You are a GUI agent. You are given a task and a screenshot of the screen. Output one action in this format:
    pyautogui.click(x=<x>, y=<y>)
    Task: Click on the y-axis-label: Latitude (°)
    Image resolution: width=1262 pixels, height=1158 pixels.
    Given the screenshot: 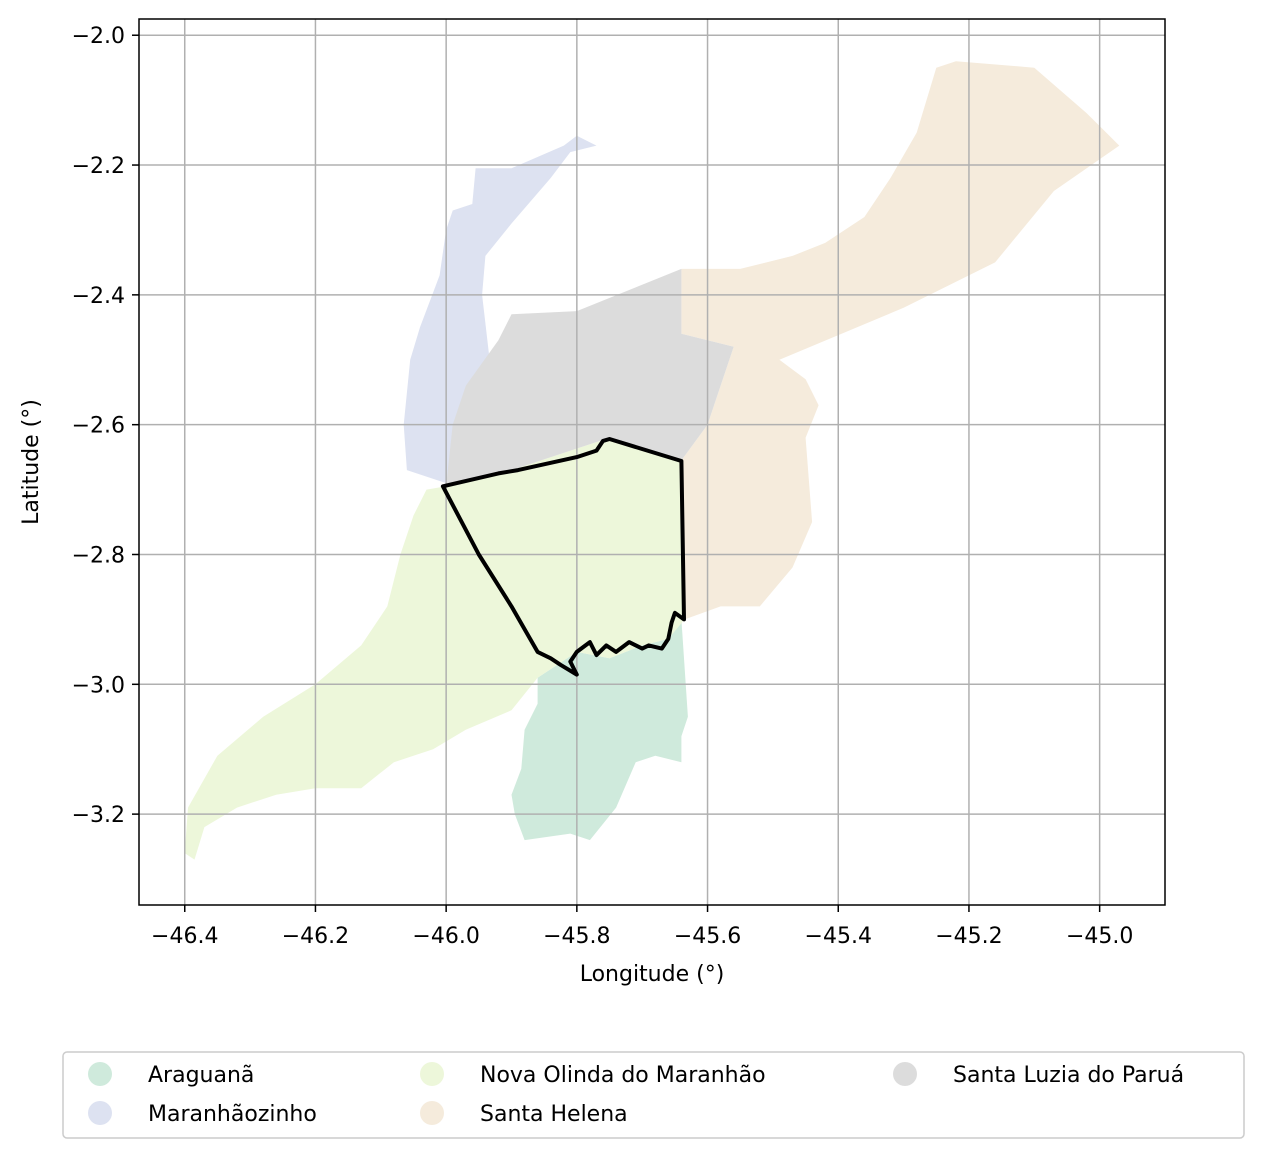 What is the action you would take?
    pyautogui.click(x=31, y=462)
    